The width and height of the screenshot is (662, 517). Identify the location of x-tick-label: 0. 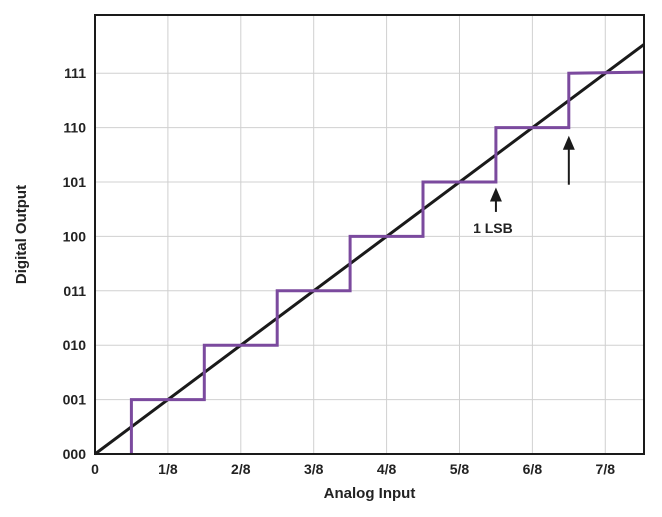
(95, 469).